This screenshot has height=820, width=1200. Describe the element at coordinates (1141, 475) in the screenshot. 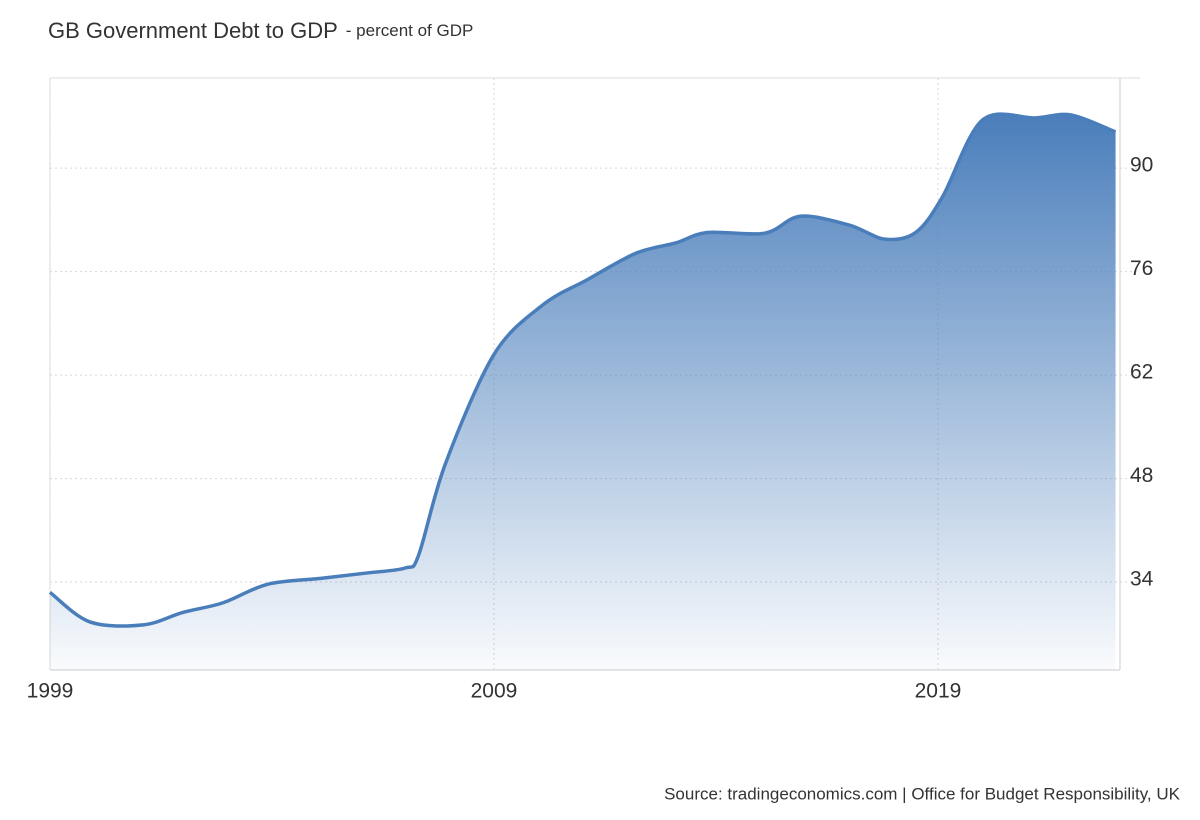

I see `y-tick-label: 48` at that location.